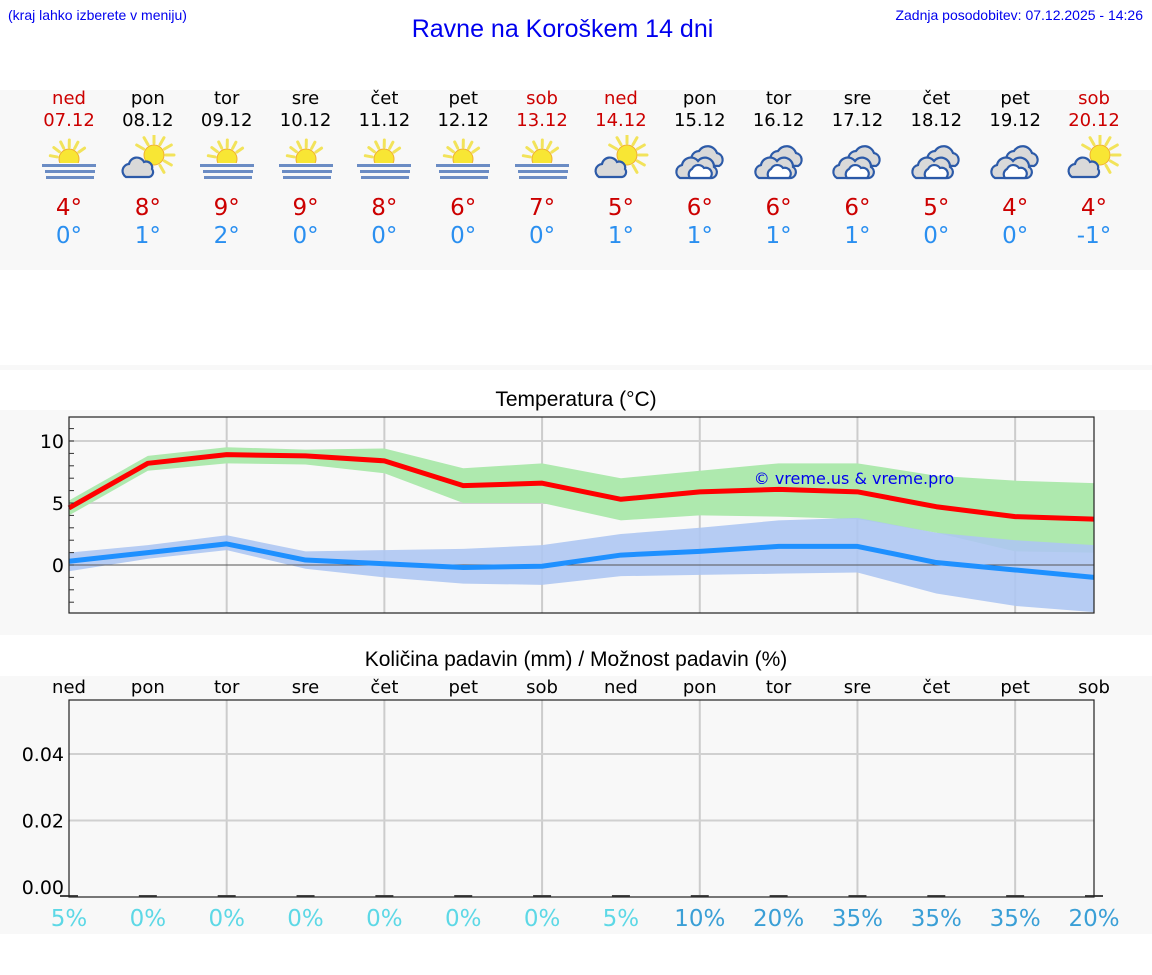  I want to click on day-date: 17.12, so click(857, 120).